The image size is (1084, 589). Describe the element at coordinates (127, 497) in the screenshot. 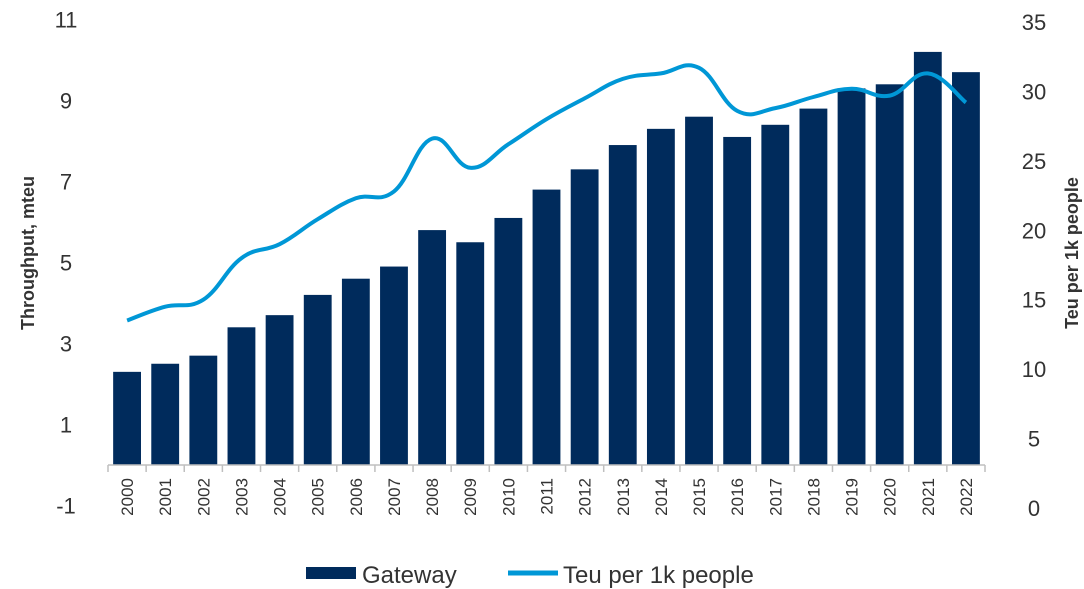

I see `x-tick-label: 2000` at that location.